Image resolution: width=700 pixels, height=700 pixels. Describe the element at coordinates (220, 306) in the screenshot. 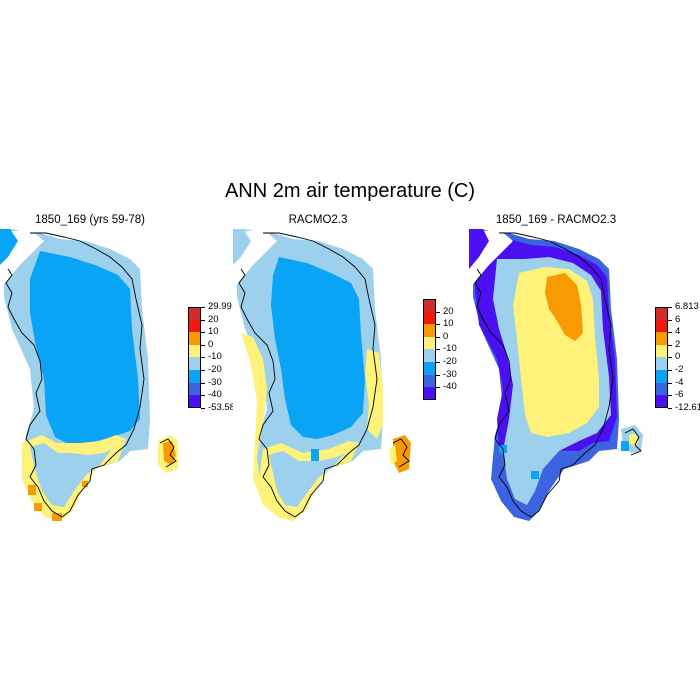

I see `colorbar-label: 29.99` at that location.